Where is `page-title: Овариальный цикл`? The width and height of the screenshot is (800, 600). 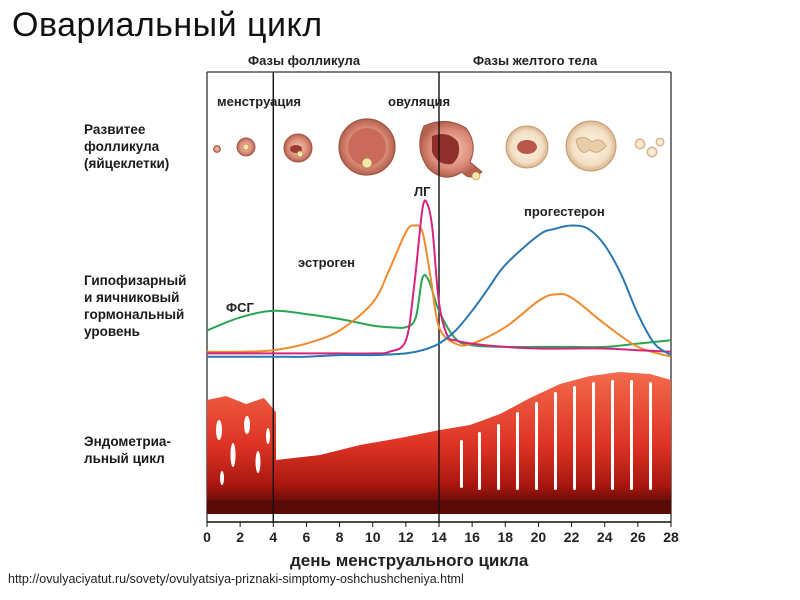 page-title: Овариальный цикл is located at coordinates (167, 25).